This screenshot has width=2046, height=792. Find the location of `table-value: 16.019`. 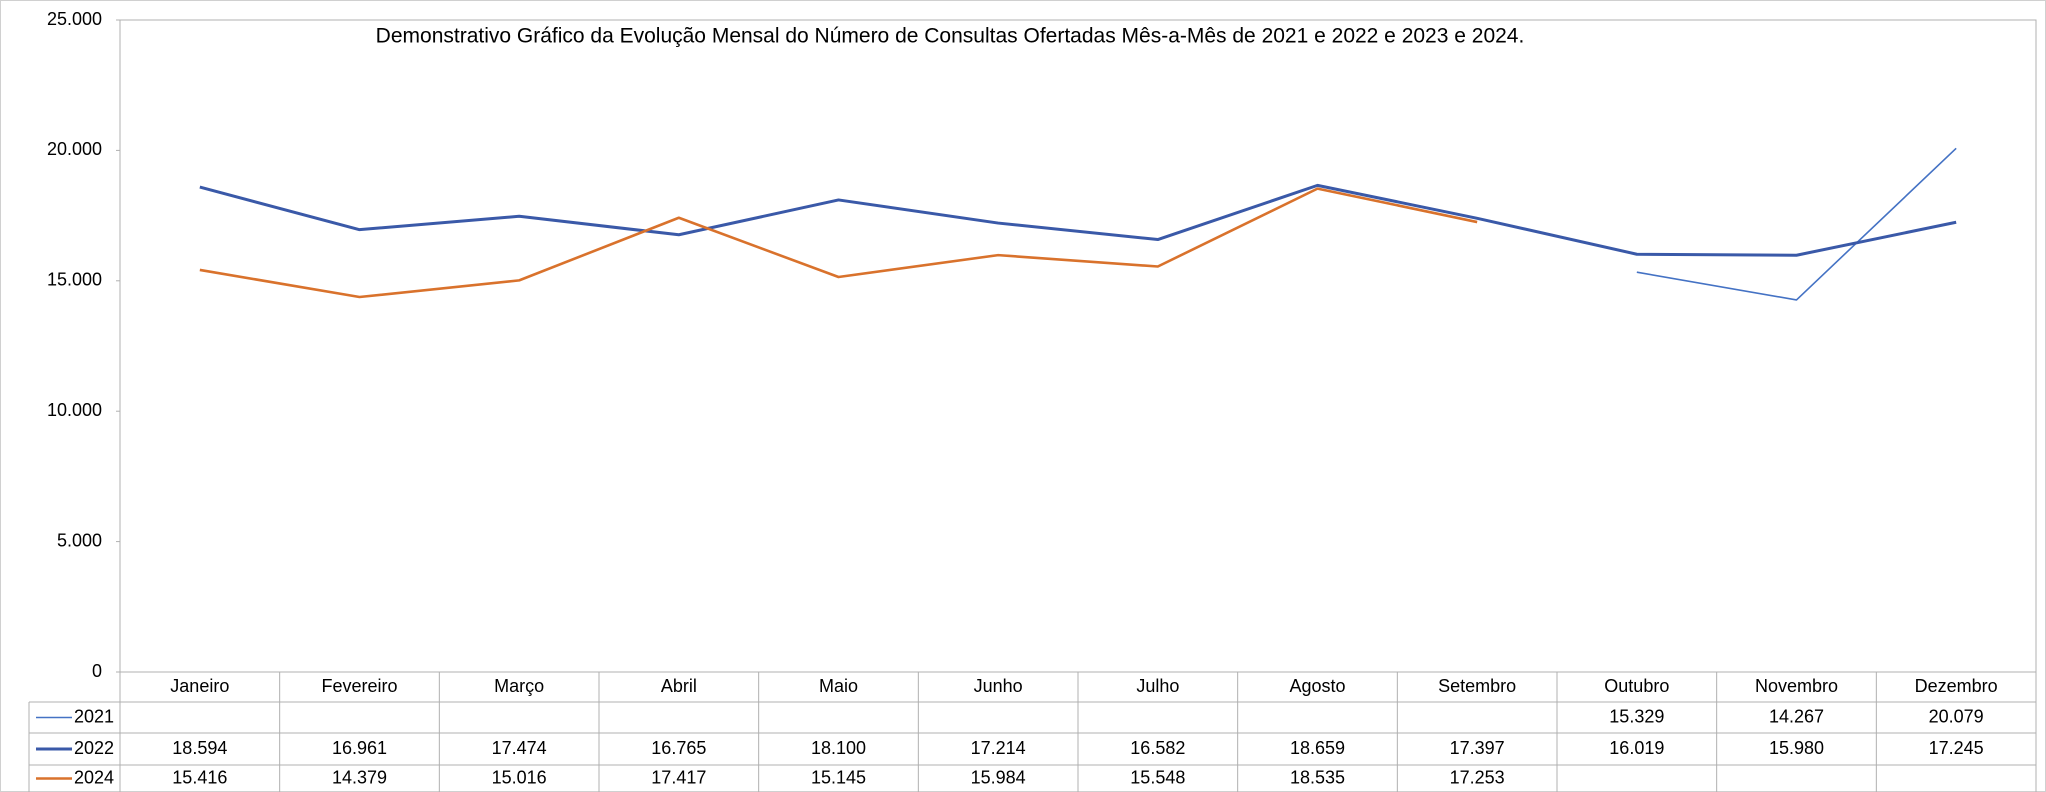

table-value: 16.019 is located at coordinates (1636, 748).